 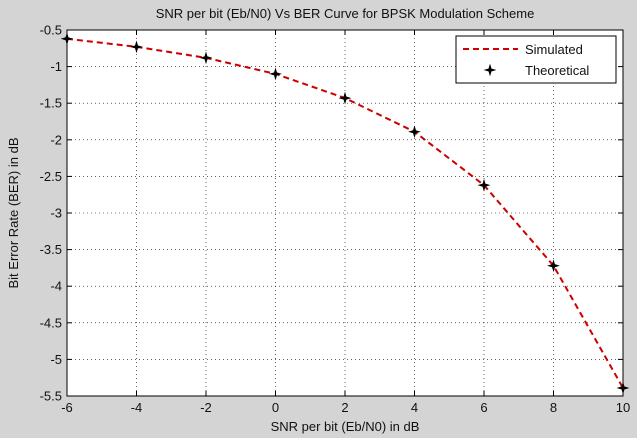 What do you see at coordinates (553, 407) in the screenshot?
I see `x-tick-label: 8` at bounding box center [553, 407].